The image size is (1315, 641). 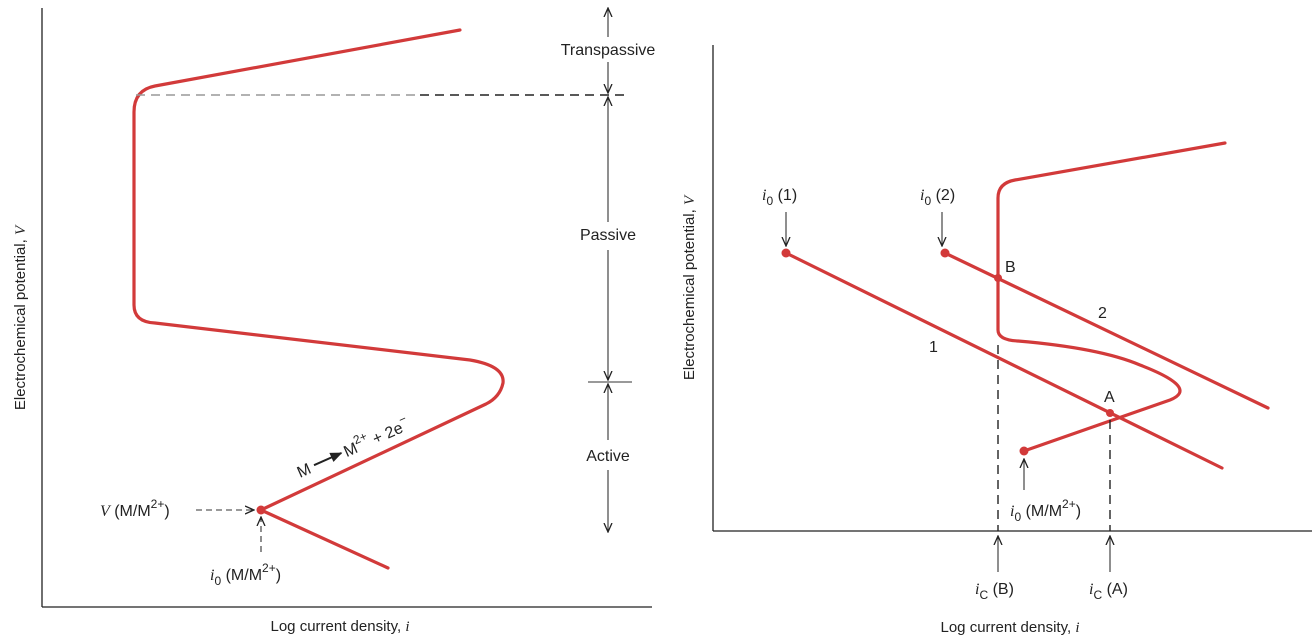 What do you see at coordinates (1108, 591) in the screenshot?
I see `label-ic-a: iC (A)` at bounding box center [1108, 591].